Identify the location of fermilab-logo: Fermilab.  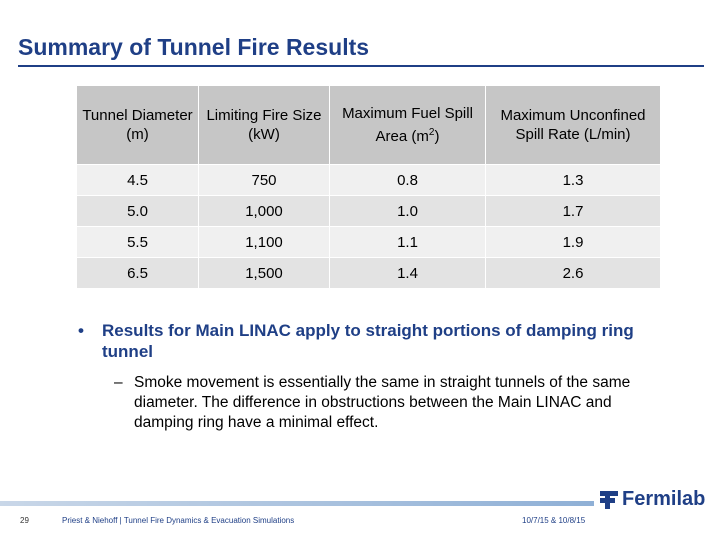
(651, 499).